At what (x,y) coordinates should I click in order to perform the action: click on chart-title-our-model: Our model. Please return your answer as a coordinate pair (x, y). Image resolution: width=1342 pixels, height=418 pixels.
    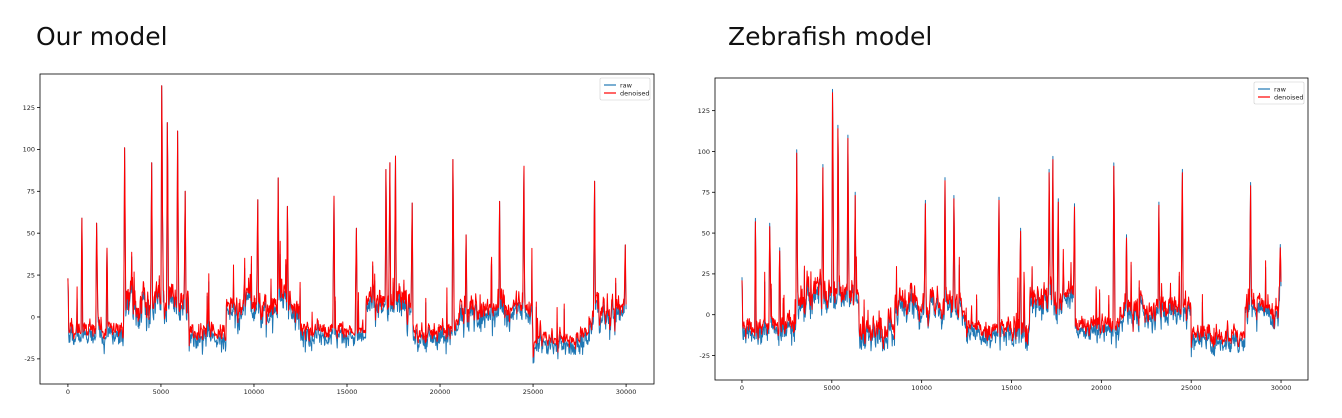
    Looking at the image, I should click on (102, 36).